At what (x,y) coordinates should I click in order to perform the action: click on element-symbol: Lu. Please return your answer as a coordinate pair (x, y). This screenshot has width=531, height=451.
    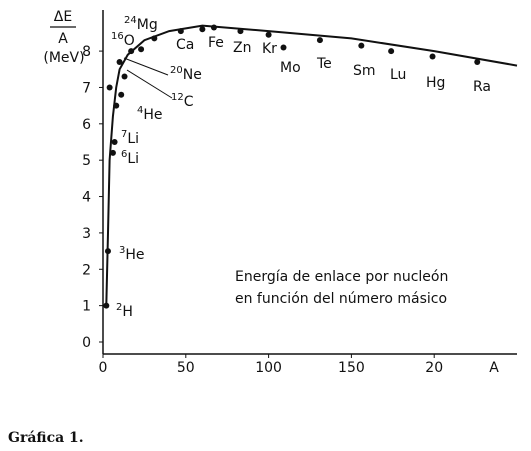
    Looking at the image, I should click on (398, 75).